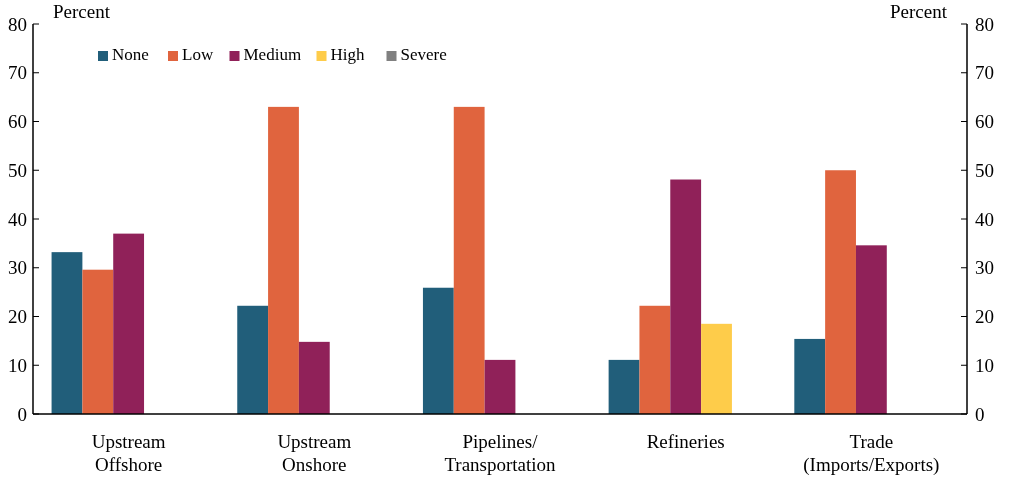 This screenshot has width=1014, height=482. What do you see at coordinates (17, 219) in the screenshot?
I see `y-tick-label: 40` at bounding box center [17, 219].